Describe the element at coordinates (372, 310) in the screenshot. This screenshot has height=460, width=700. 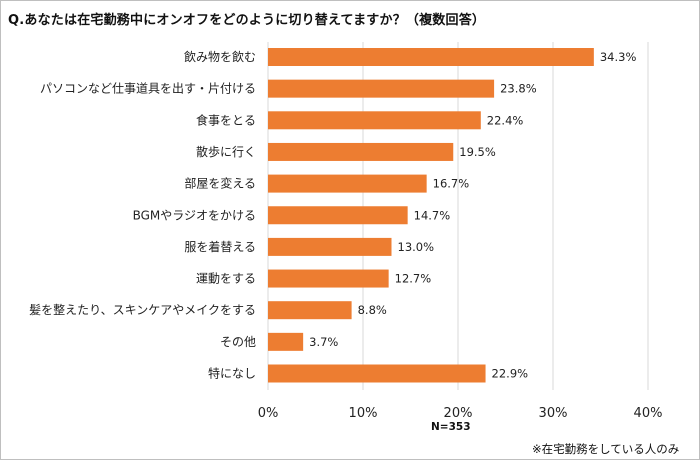
I see `data-label: 8.8%` at that location.